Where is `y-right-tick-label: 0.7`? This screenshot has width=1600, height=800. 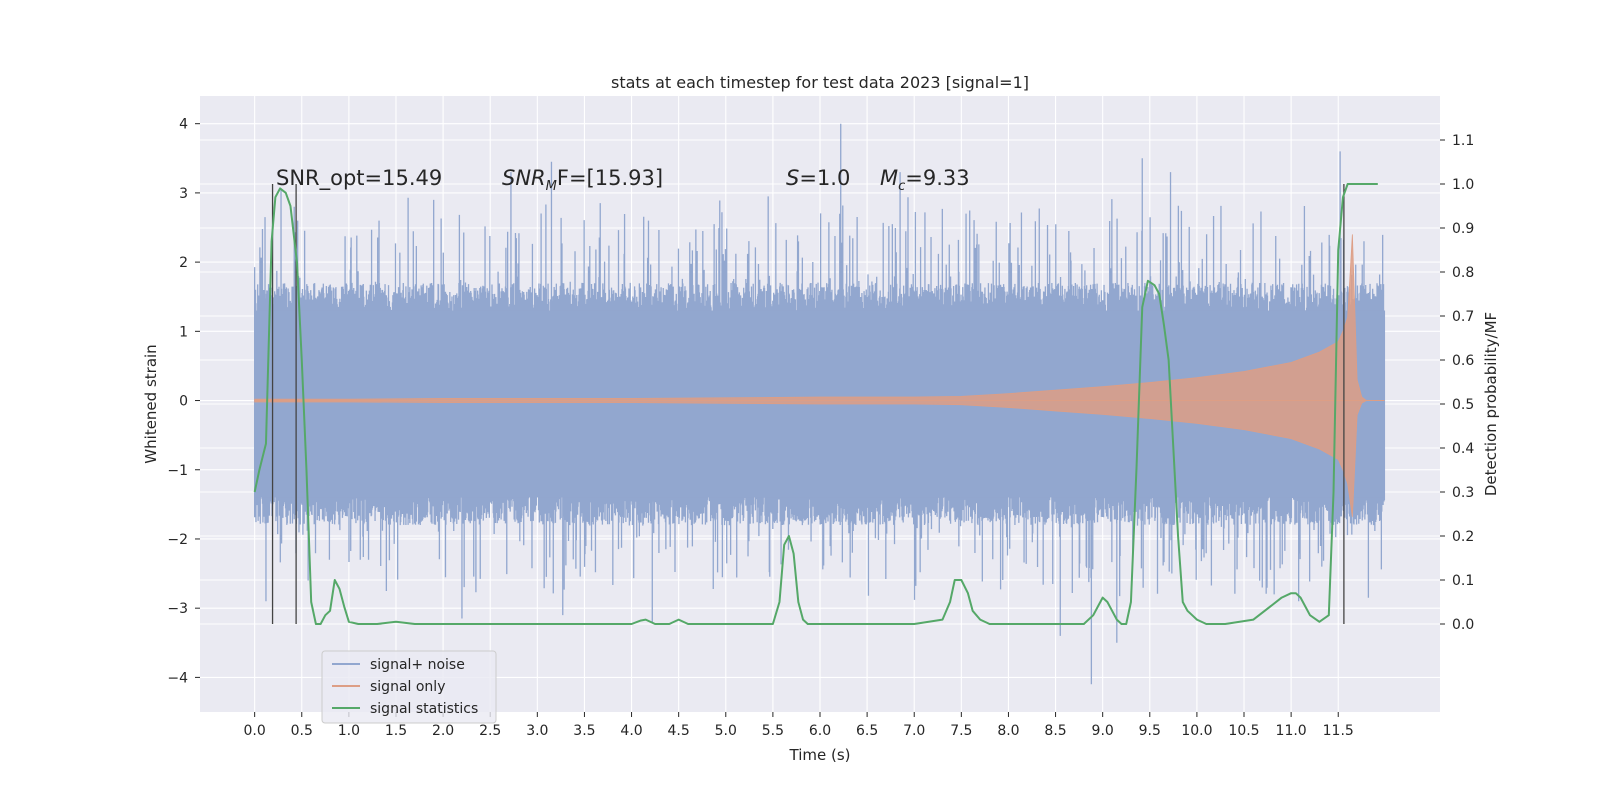 y-right-tick-label: 0.7 is located at coordinates (1463, 317).